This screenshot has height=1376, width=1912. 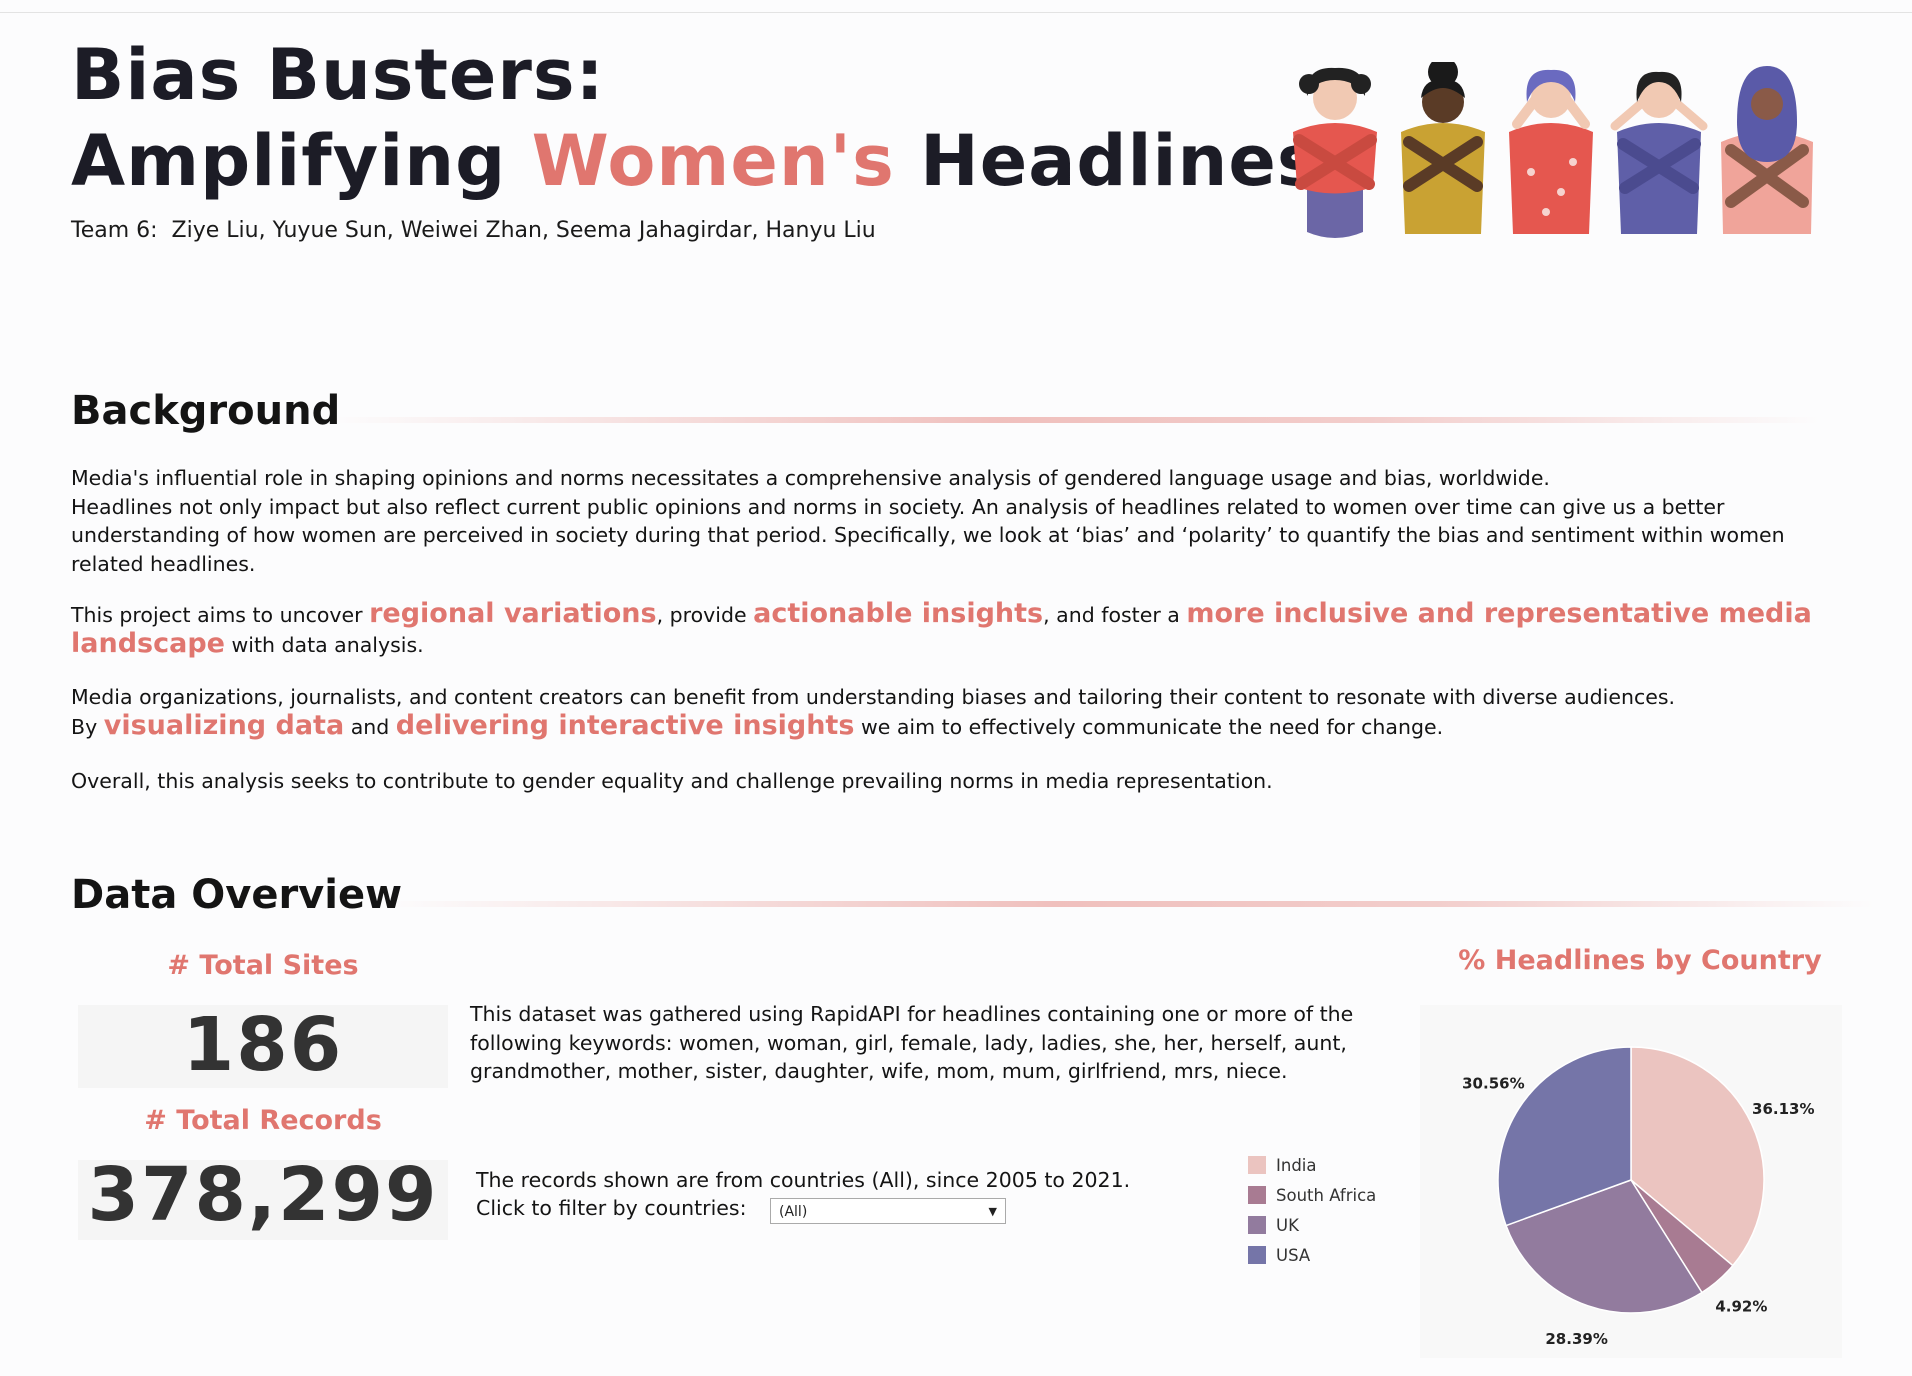 What do you see at coordinates (1741, 1307) in the screenshot?
I see `pie-label-south-africa: 4.92%` at bounding box center [1741, 1307].